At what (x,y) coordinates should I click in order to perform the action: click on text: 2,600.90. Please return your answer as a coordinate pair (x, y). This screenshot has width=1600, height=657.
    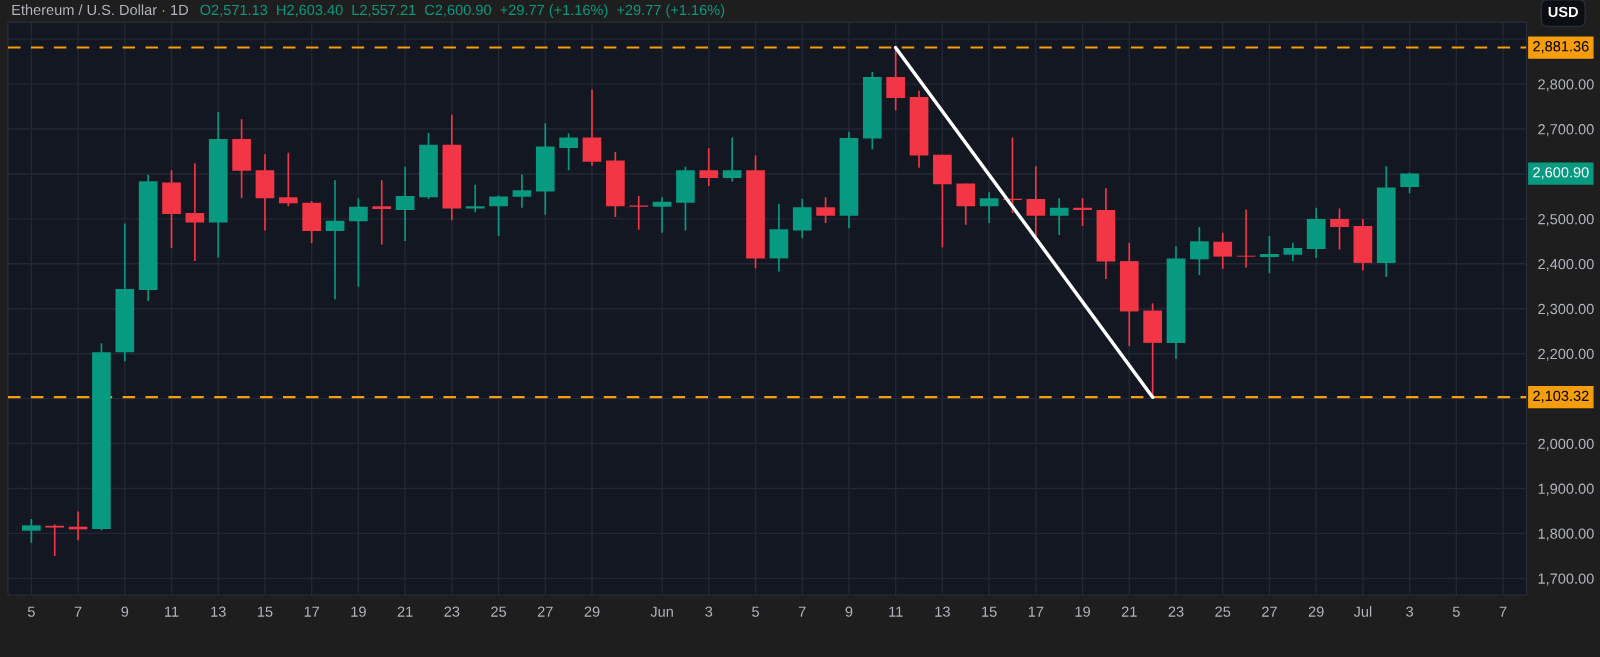
    Looking at the image, I should click on (1561, 173).